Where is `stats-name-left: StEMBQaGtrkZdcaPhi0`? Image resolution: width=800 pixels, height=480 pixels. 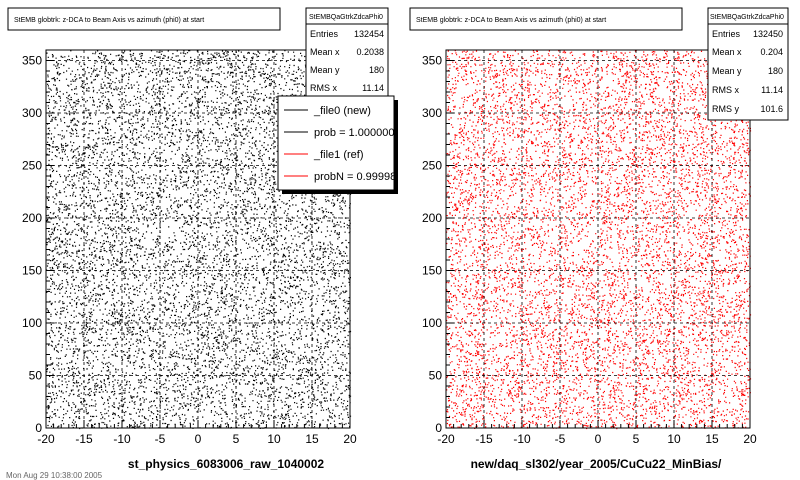
stats-name-left: StEMBQaGtrkZdcaPhi0 is located at coordinates (346, 17).